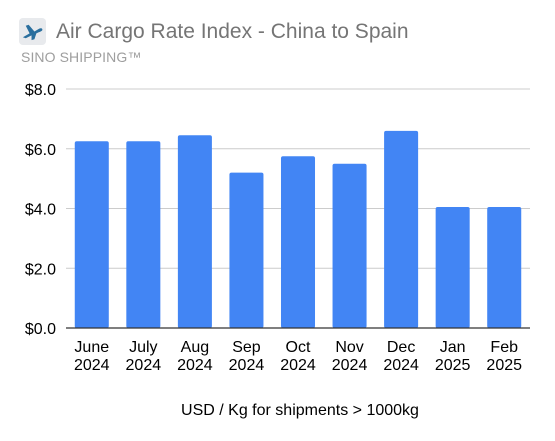 The height and width of the screenshot is (441, 555). What do you see at coordinates (232, 31) in the screenshot?
I see `chart-title: Air Cargo Rate Index - China to Spain` at bounding box center [232, 31].